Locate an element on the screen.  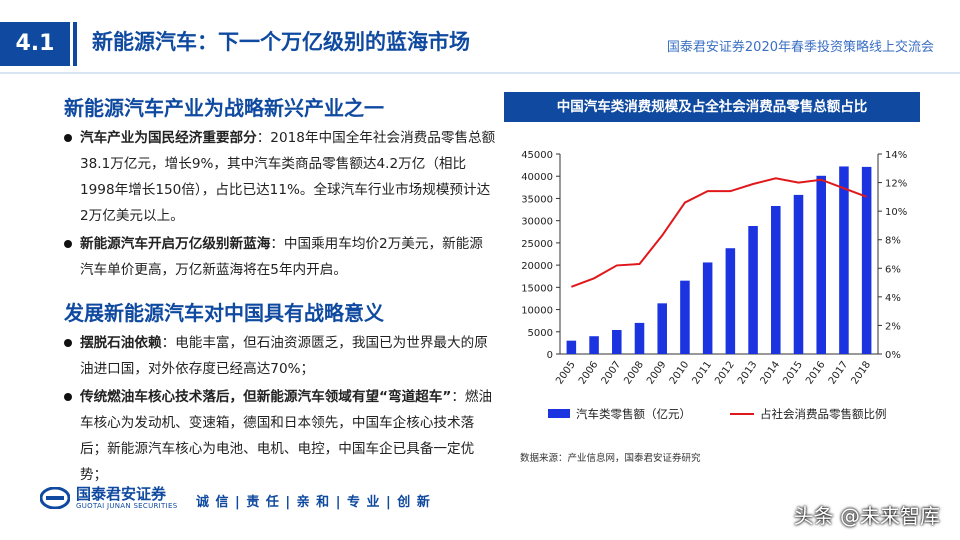
x-tick-label: 2008 is located at coordinates (634, 372).